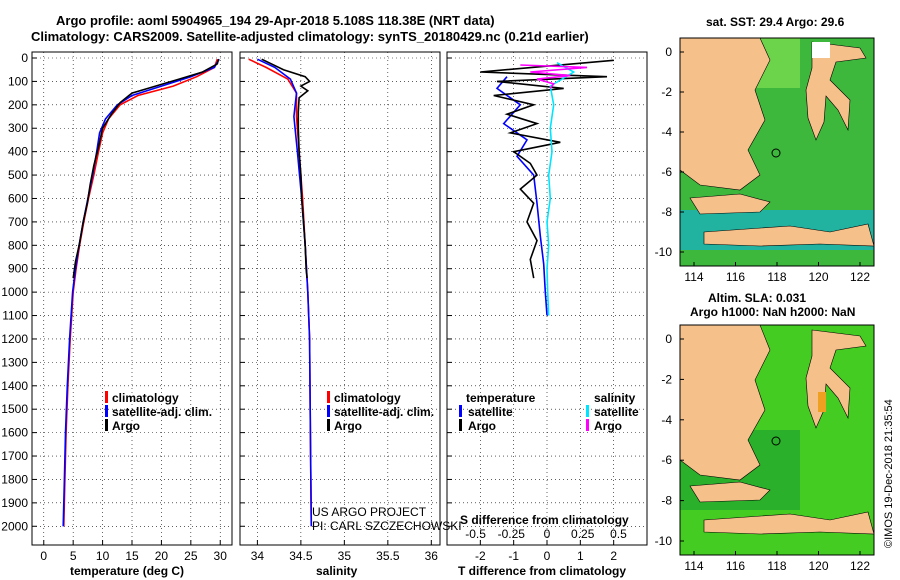  What do you see at coordinates (669, 440) in the screenshot?
I see `sla-y-ticks: 0 -2 -4 -6 -8 -10` at bounding box center [669, 440].